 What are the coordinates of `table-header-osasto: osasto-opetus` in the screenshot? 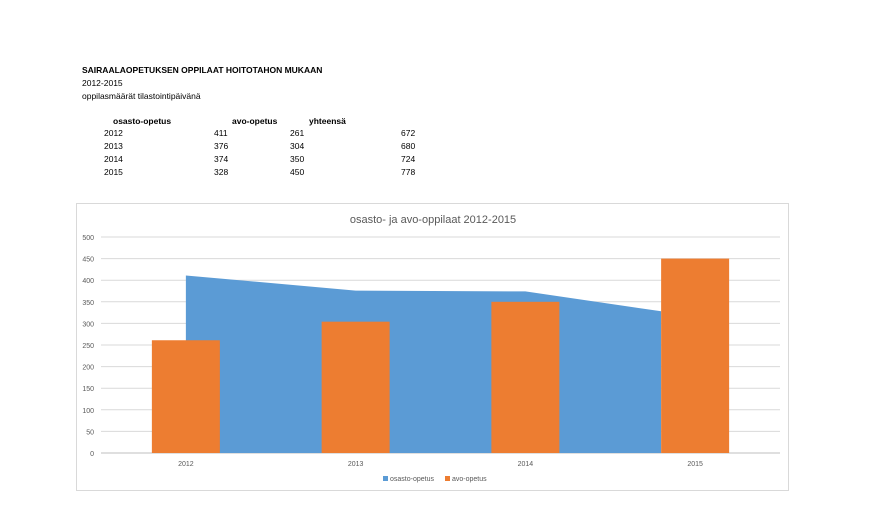 It's located at (142, 121).